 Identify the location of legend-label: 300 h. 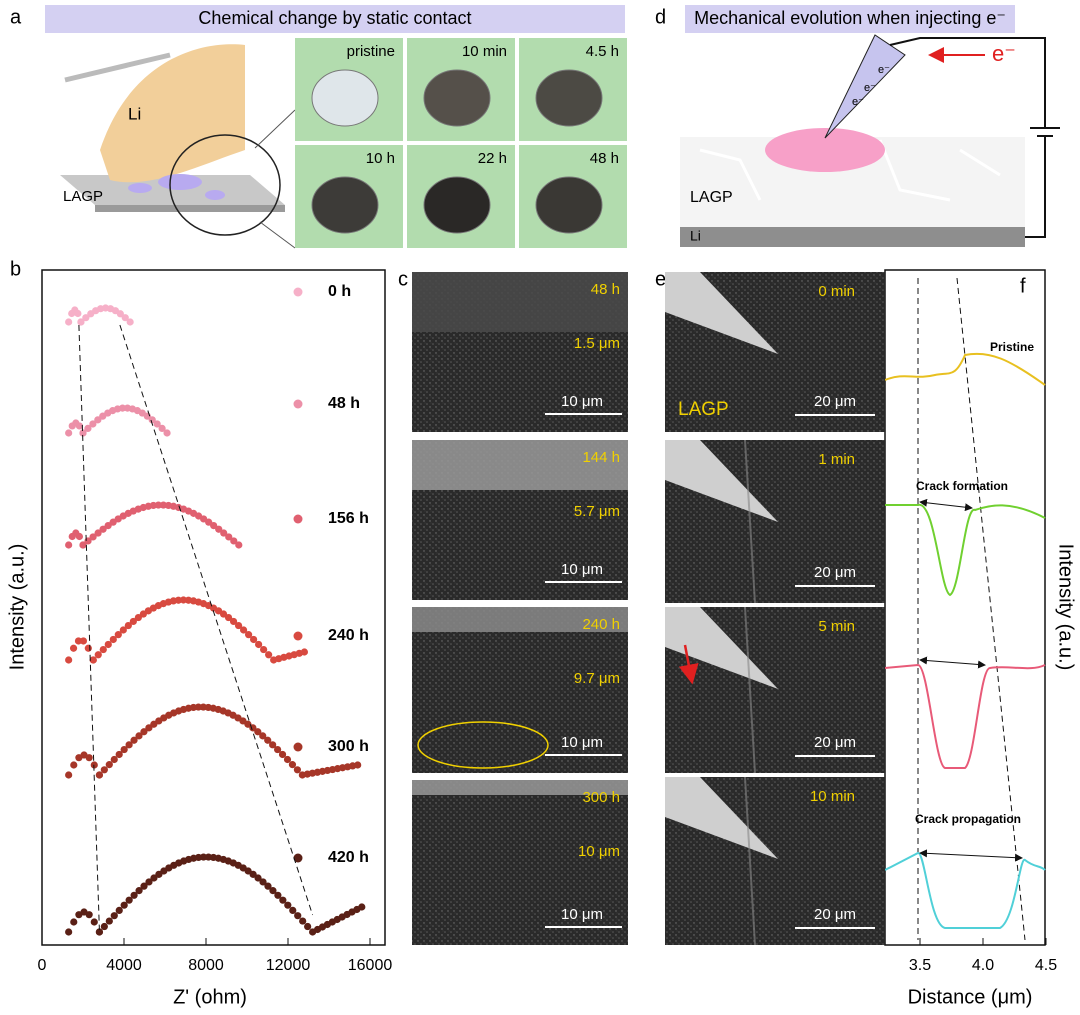
(348, 746).